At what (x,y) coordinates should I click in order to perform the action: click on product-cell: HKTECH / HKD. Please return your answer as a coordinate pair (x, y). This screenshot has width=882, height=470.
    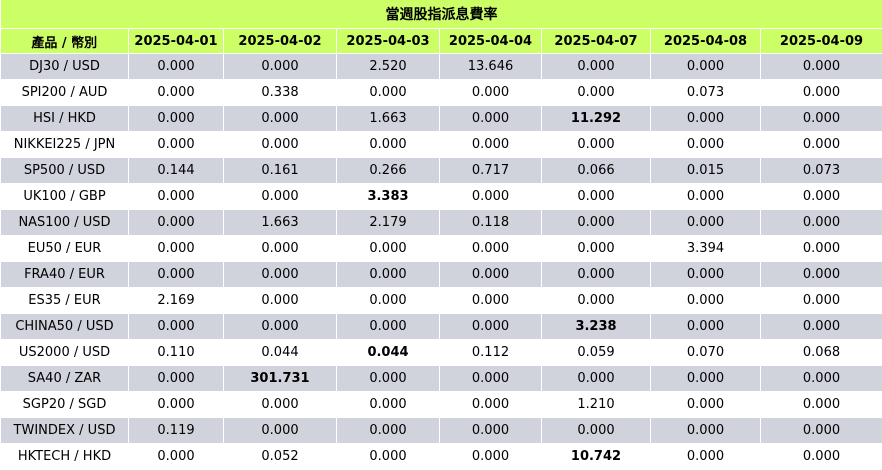
    Looking at the image, I should click on (65, 457).